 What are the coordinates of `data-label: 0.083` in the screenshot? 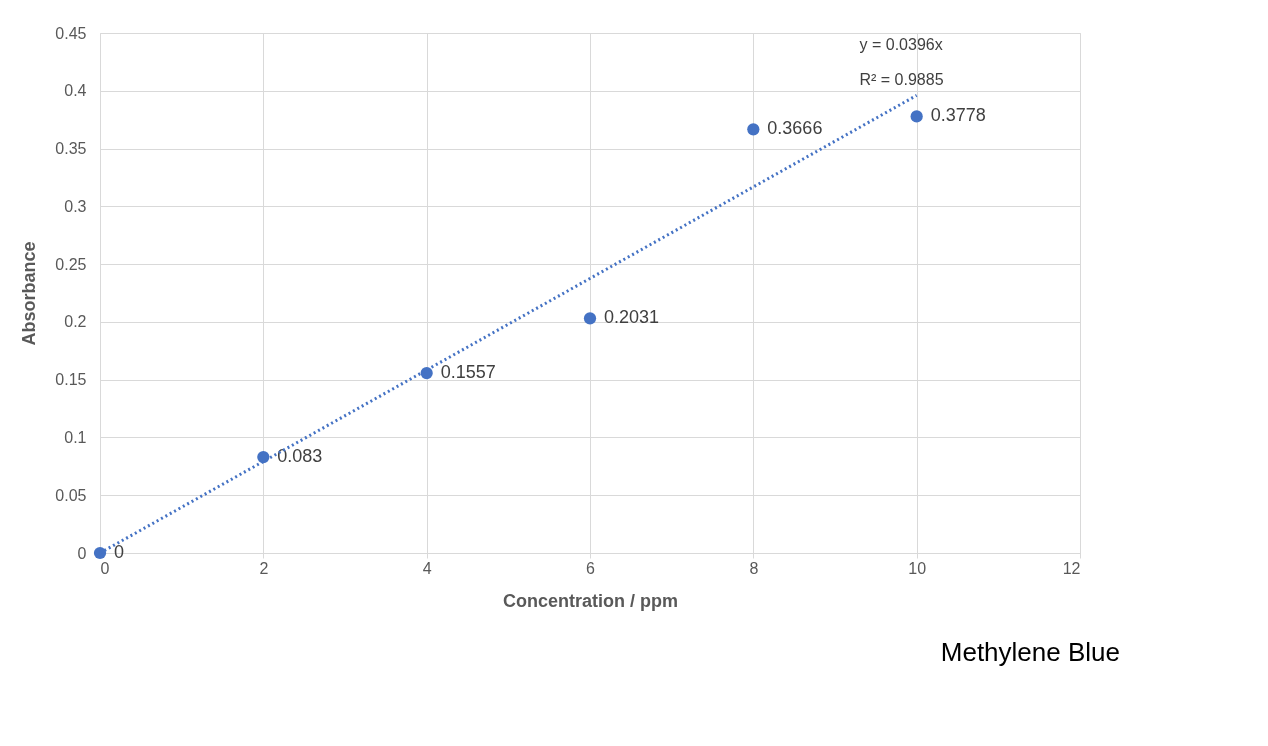 It's located at (300, 456).